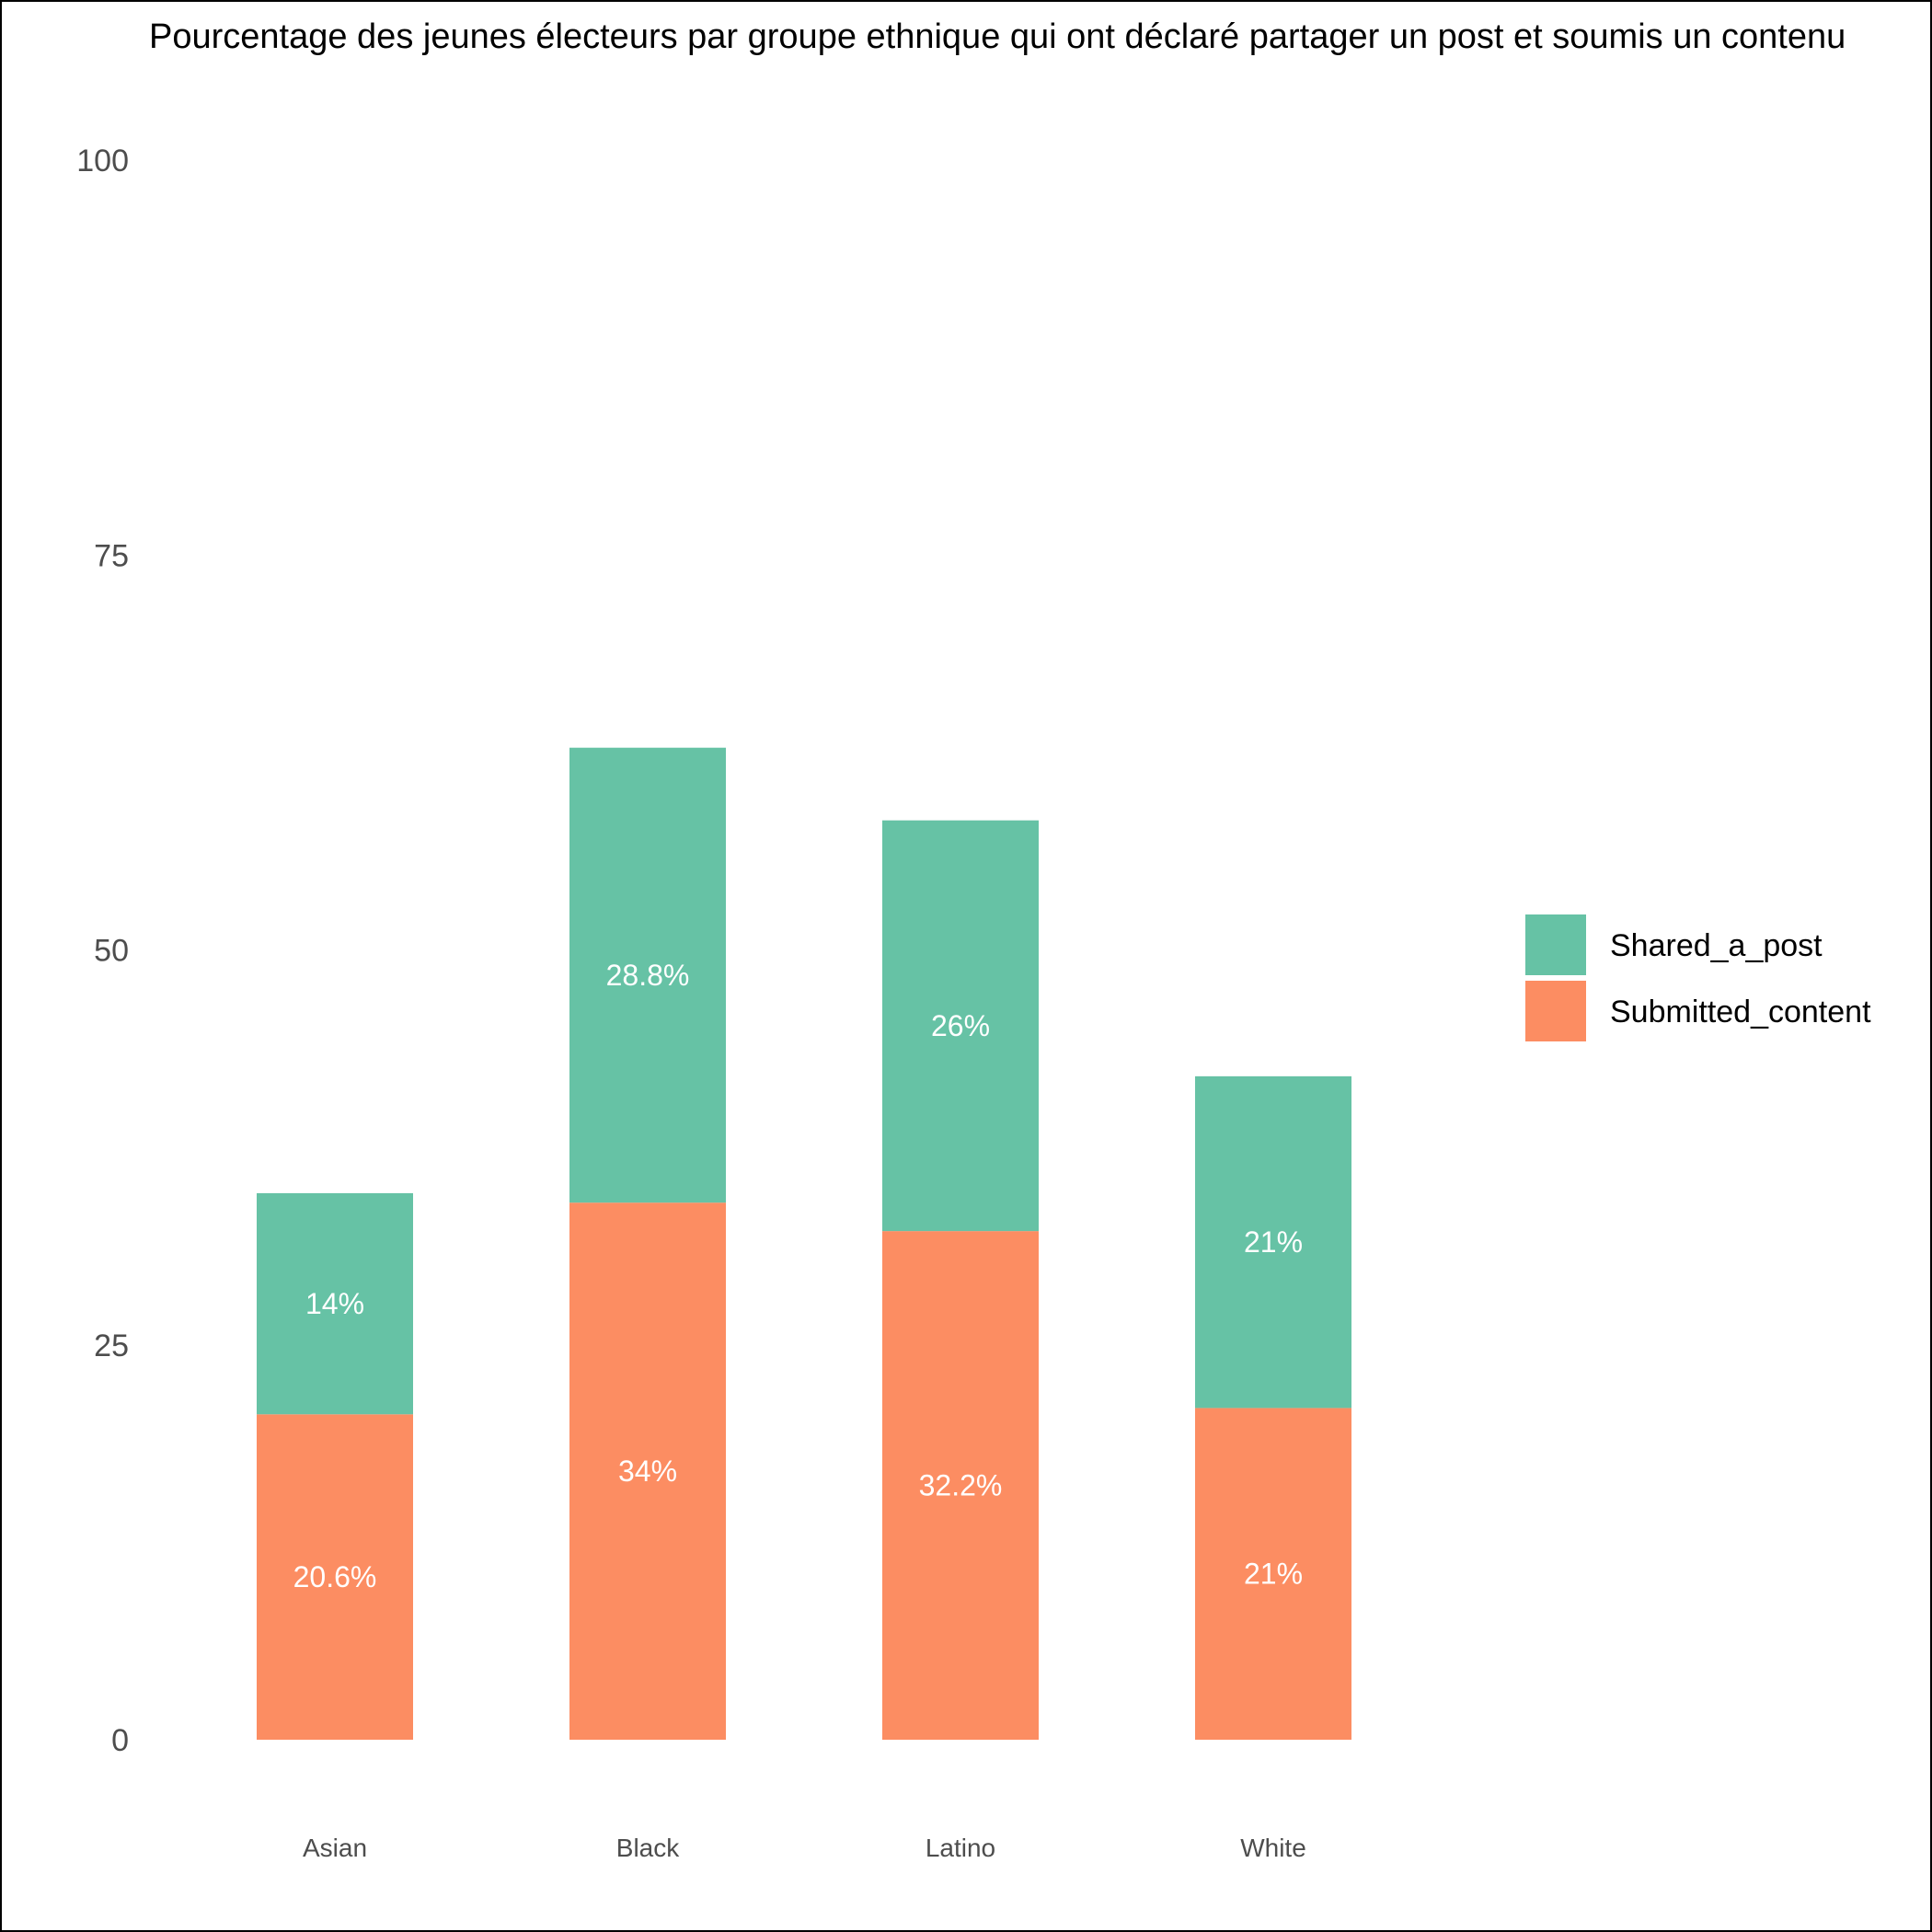  What do you see at coordinates (648, 1848) in the screenshot?
I see `x-tick-label: Black` at bounding box center [648, 1848].